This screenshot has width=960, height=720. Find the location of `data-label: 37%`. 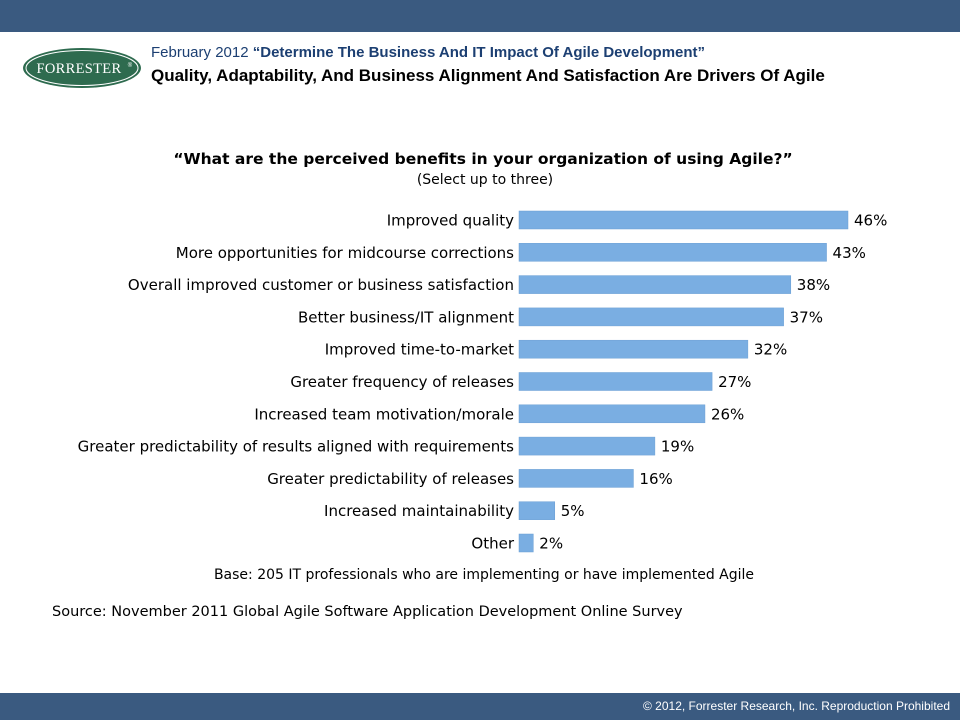

data-label: 37% is located at coordinates (806, 317).